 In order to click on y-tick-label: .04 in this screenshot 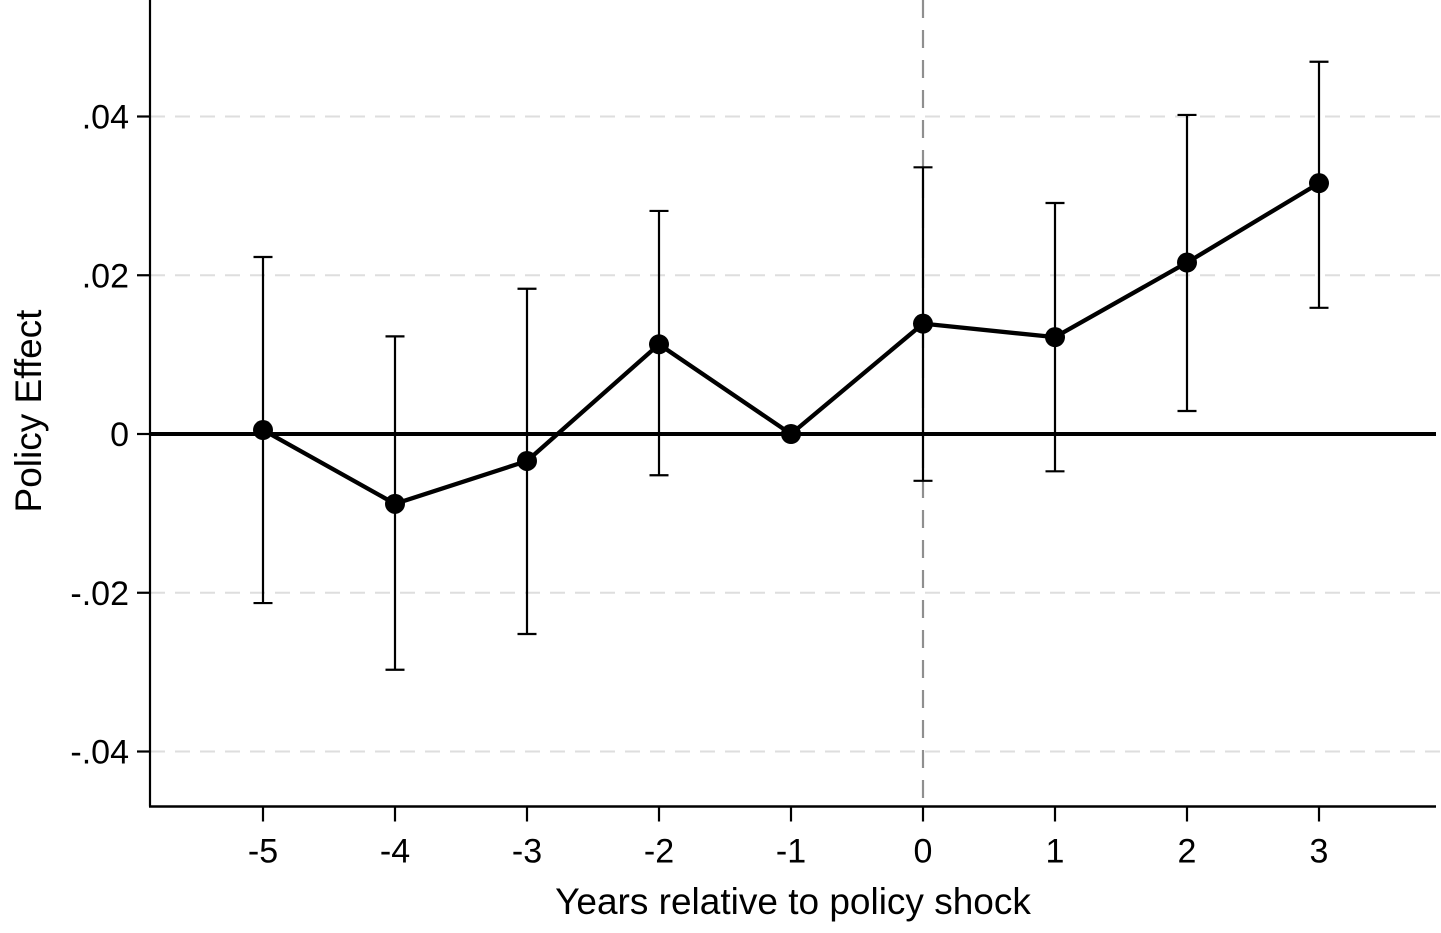, I will do `click(105, 118)`.